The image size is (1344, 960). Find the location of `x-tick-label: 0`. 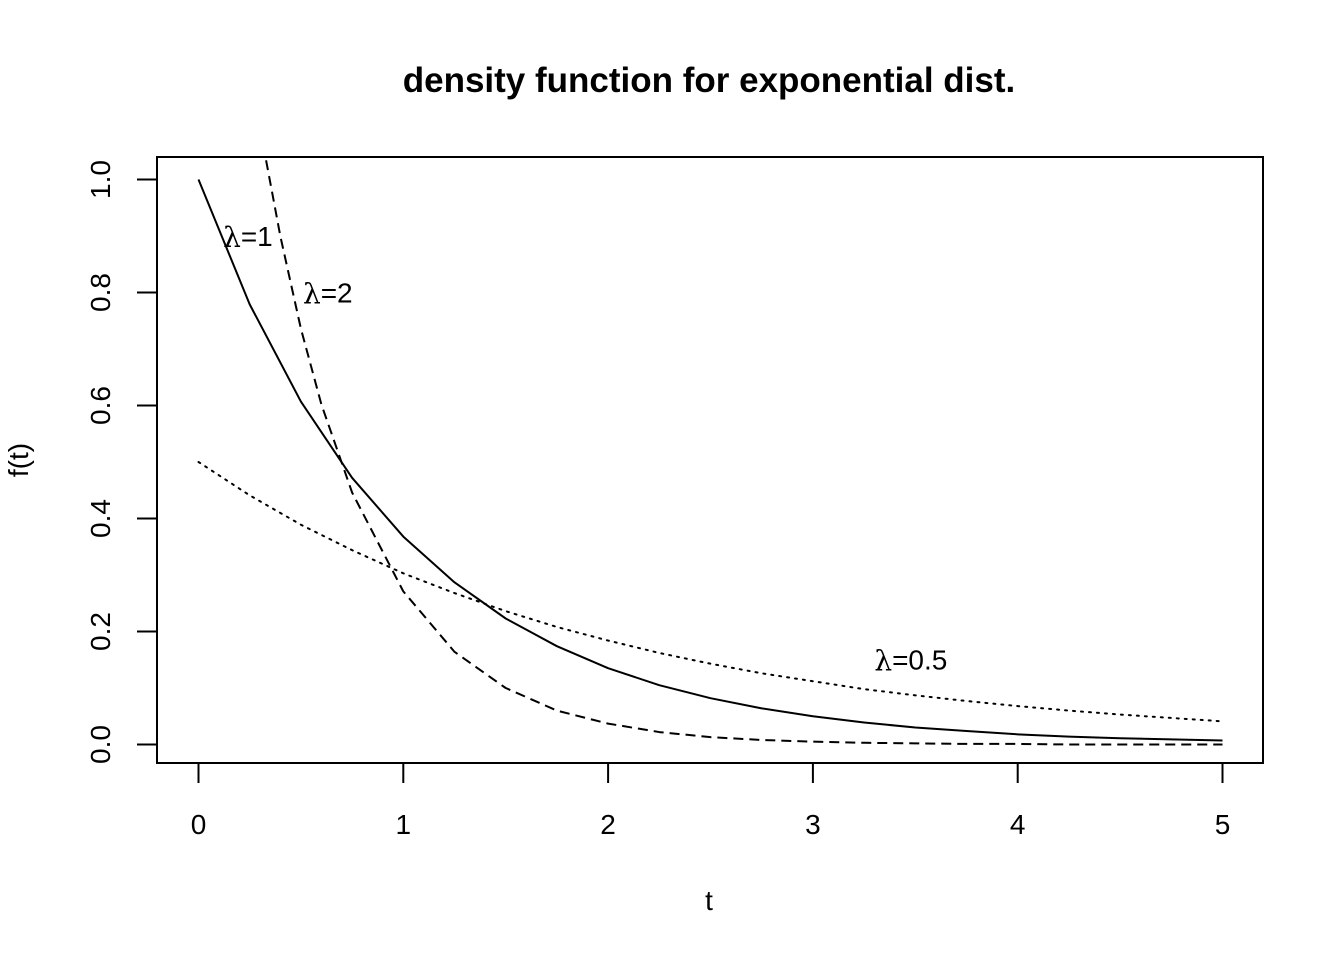

x-tick-label: 0 is located at coordinates (199, 824).